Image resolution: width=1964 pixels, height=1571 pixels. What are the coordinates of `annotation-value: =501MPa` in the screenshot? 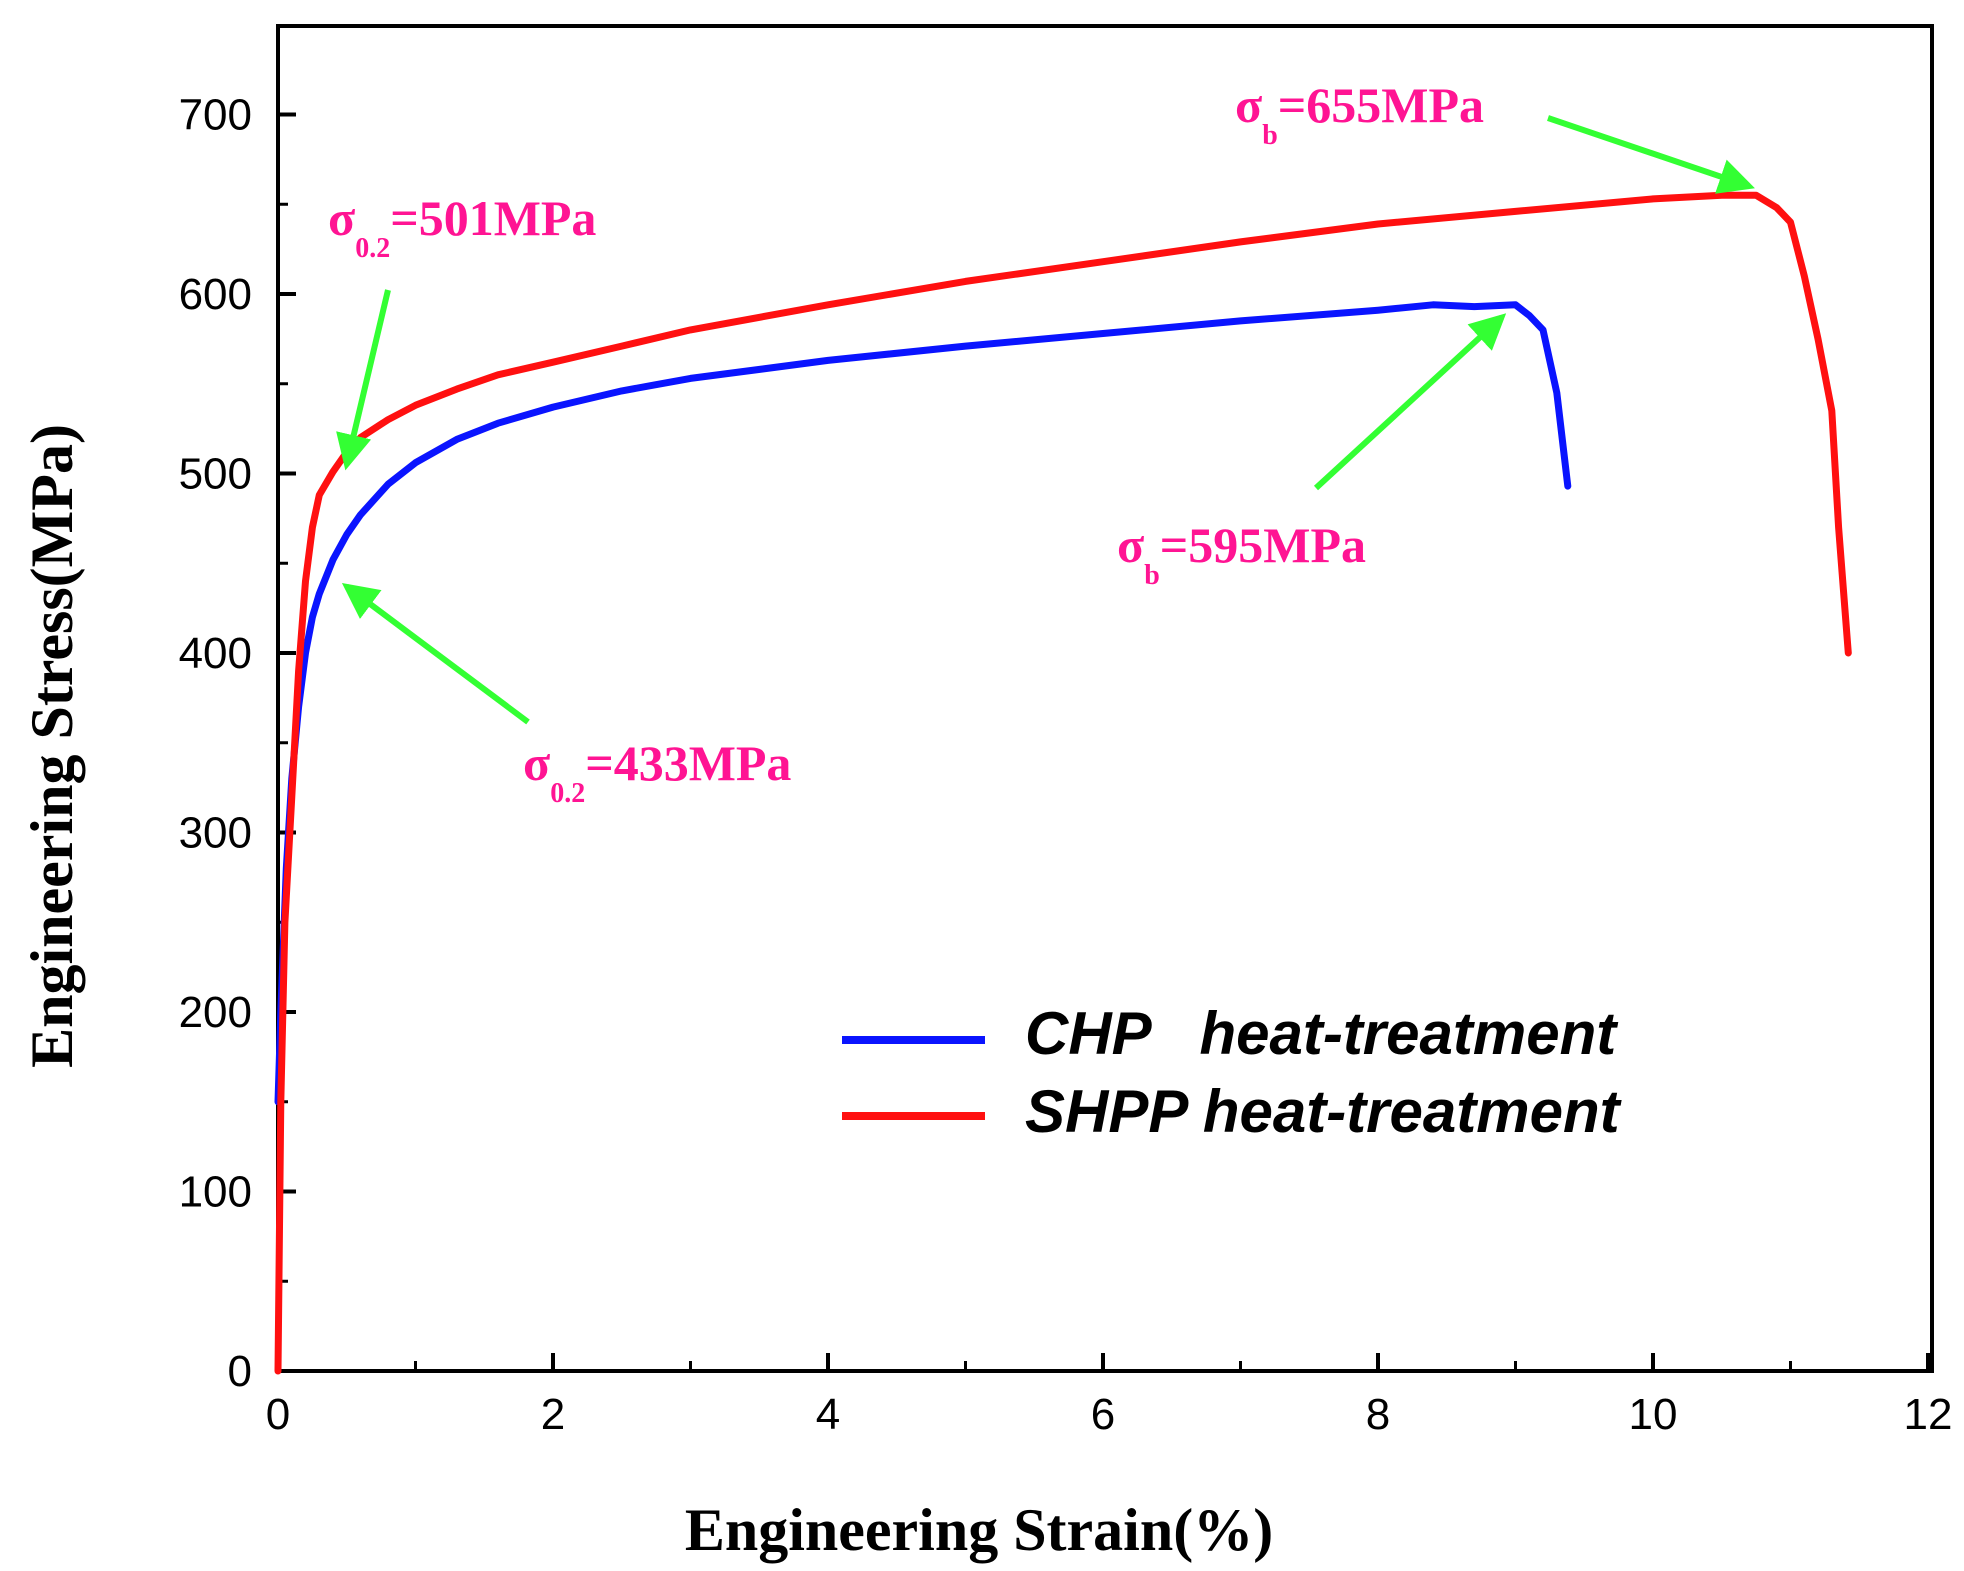 It's located at (493, 218).